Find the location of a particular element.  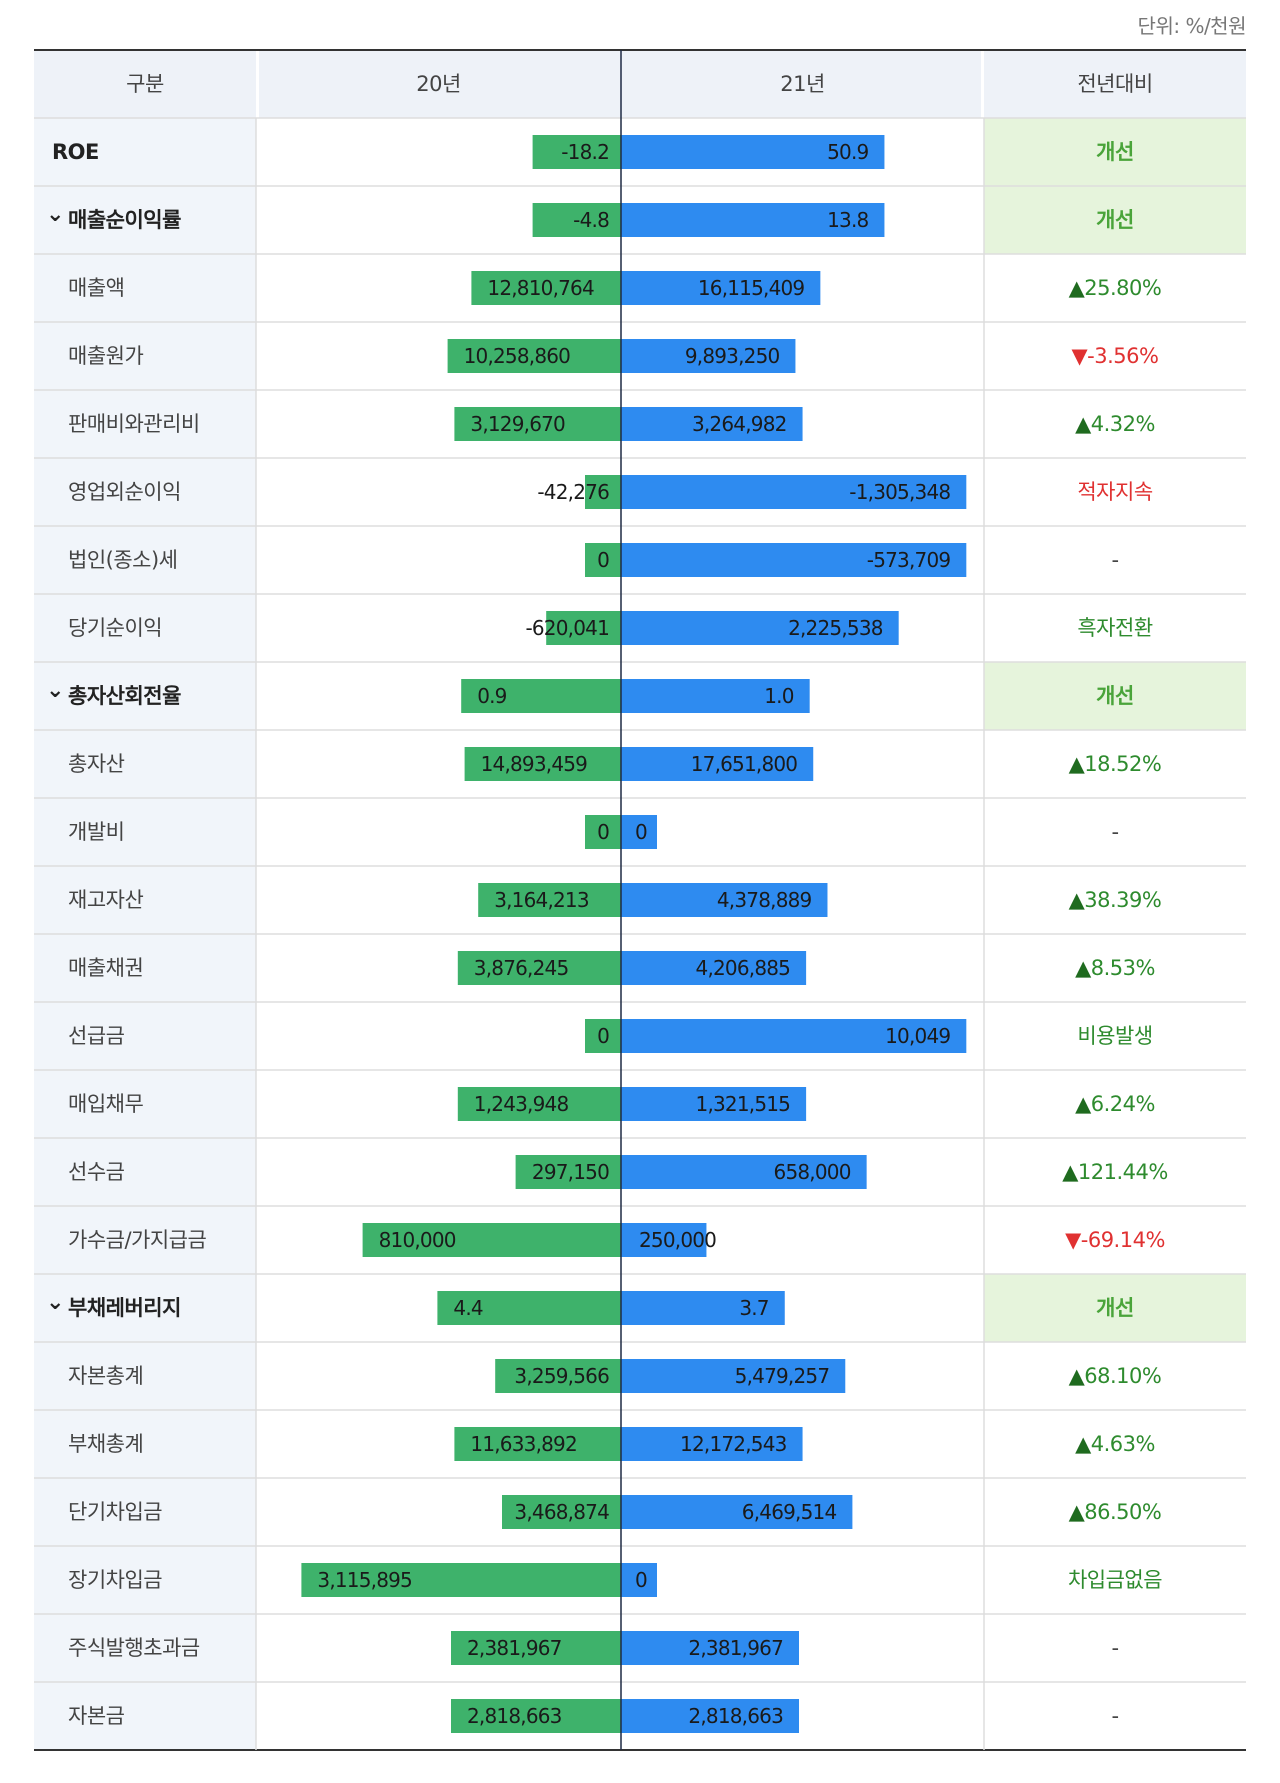

comparison-value: 차입금없음 is located at coordinates (1115, 1580).